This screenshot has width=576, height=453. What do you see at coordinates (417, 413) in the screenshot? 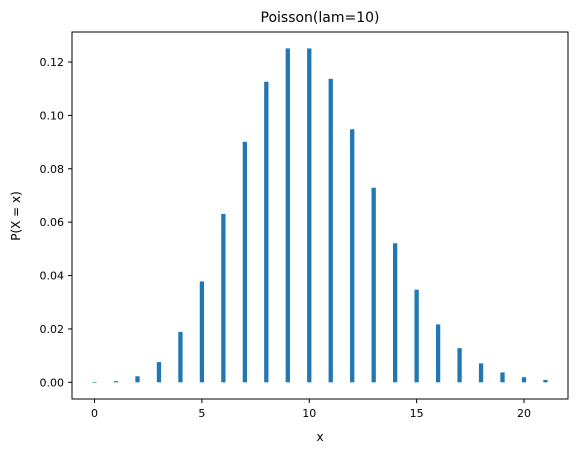
I see `x-tick-label-15: 15` at bounding box center [417, 413].